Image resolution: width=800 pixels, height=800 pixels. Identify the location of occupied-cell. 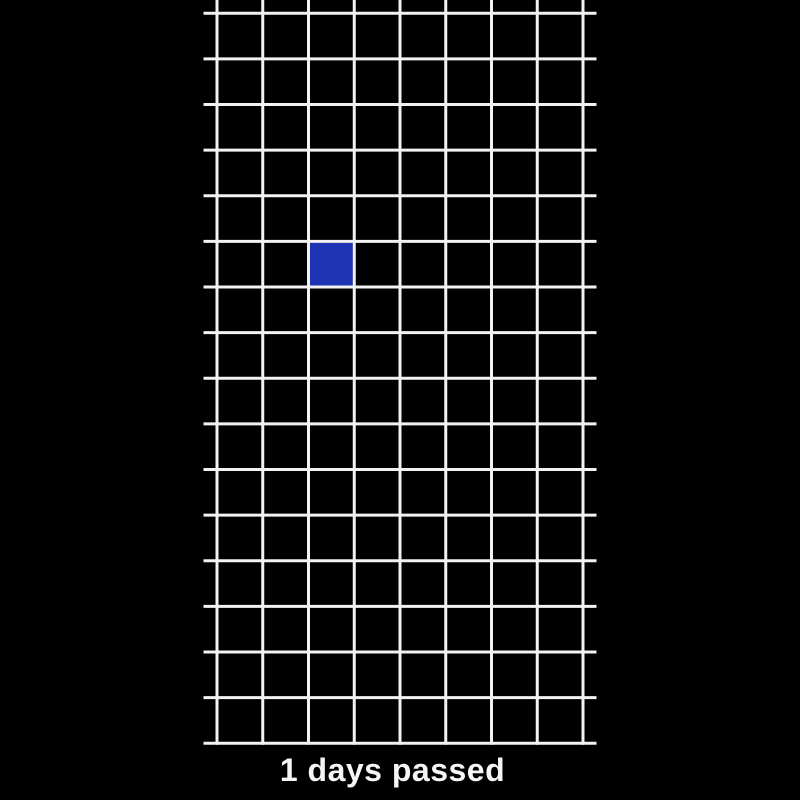
(331, 264).